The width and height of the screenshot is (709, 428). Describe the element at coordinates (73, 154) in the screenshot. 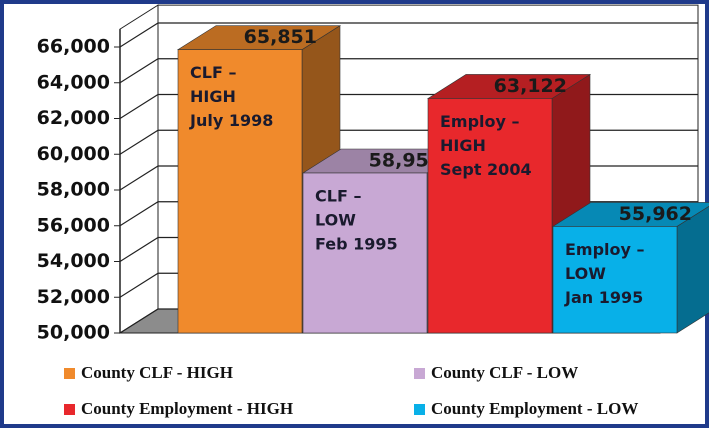

I see `y-tick-label: 60,000` at that location.